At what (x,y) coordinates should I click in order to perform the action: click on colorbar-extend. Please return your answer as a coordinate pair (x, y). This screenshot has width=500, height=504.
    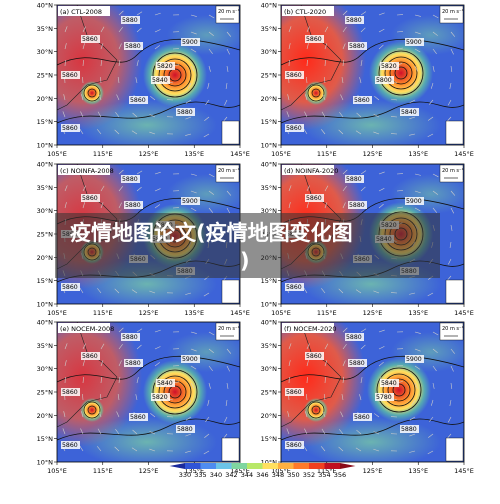
    Looking at the image, I should click on (178, 466).